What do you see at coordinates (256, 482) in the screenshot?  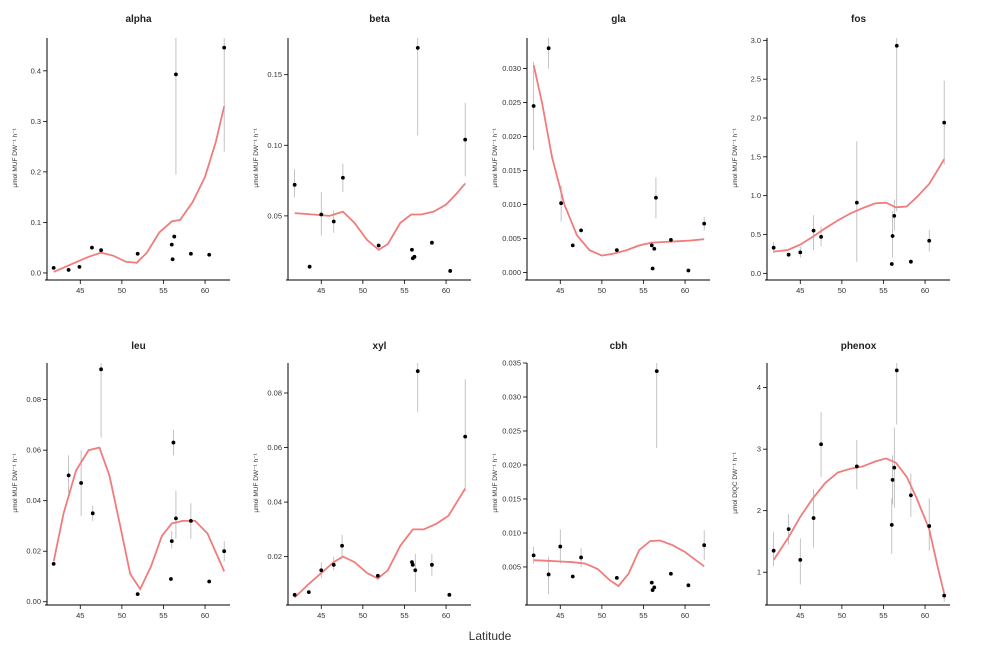 I see `y-axis-label: µmol MUF DW⁻¹ h⁻¹` at bounding box center [256, 482].